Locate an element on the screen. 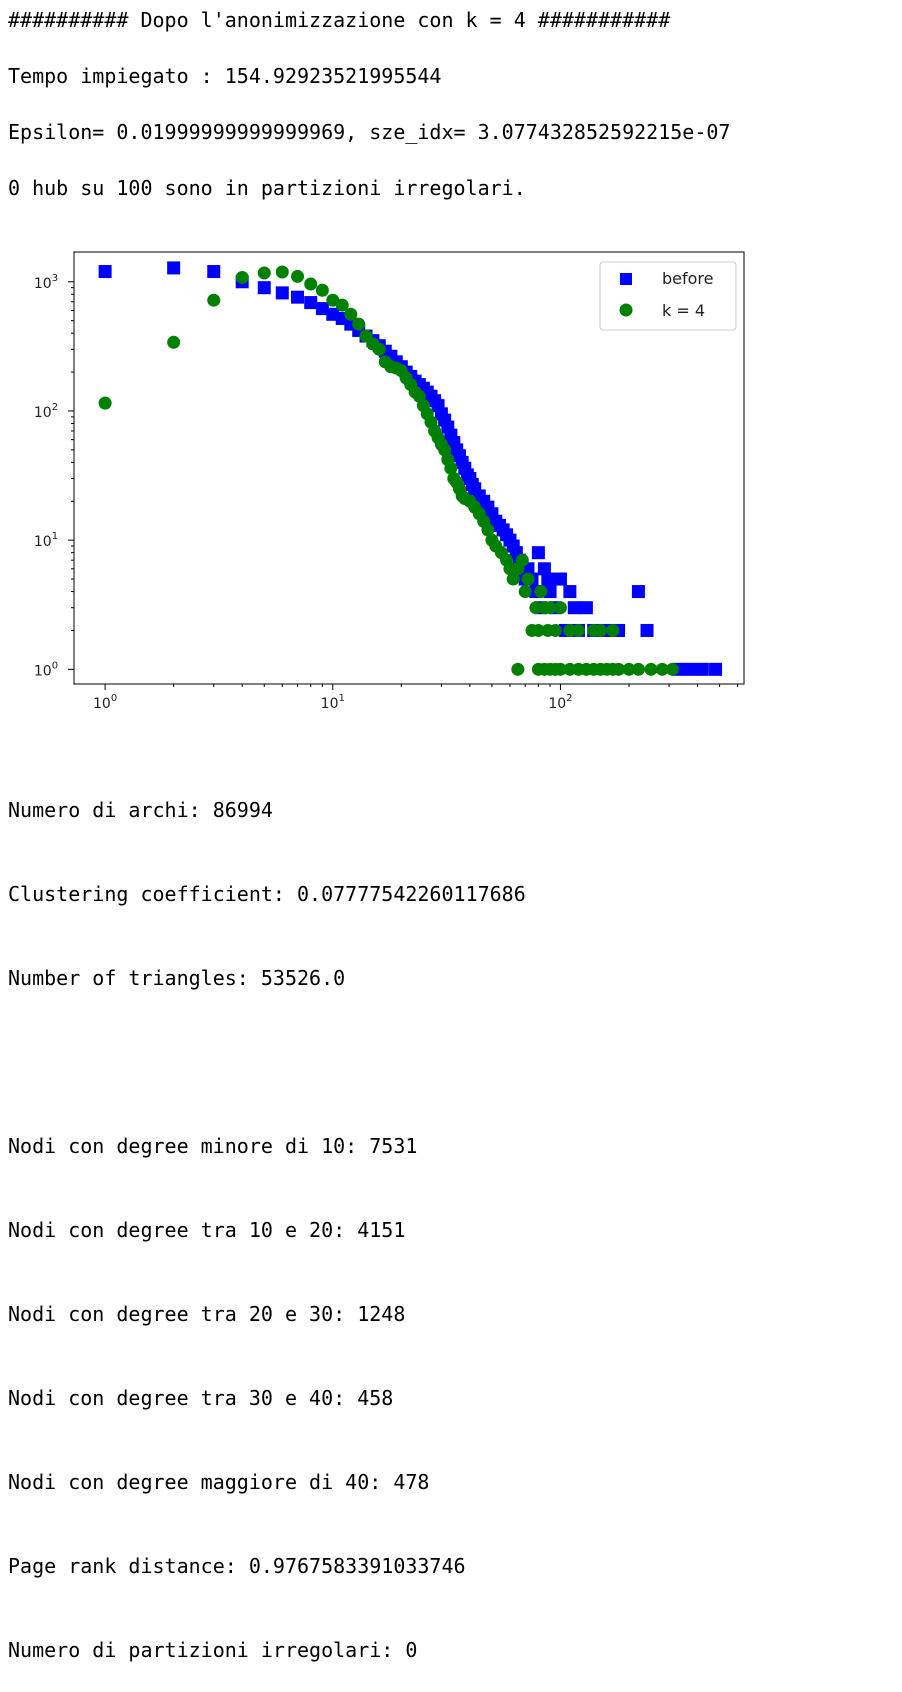 The width and height of the screenshot is (902, 1692). stat-degree-10-20: Nodi con degree tra 10 e 20: 4151 is located at coordinates (207, 1230).